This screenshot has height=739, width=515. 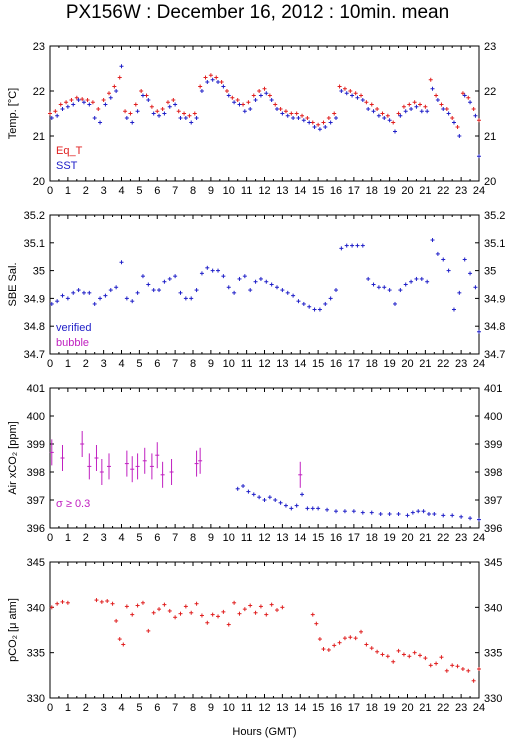 What do you see at coordinates (68, 708) in the screenshot?
I see `x-tick-label: 1` at bounding box center [68, 708].